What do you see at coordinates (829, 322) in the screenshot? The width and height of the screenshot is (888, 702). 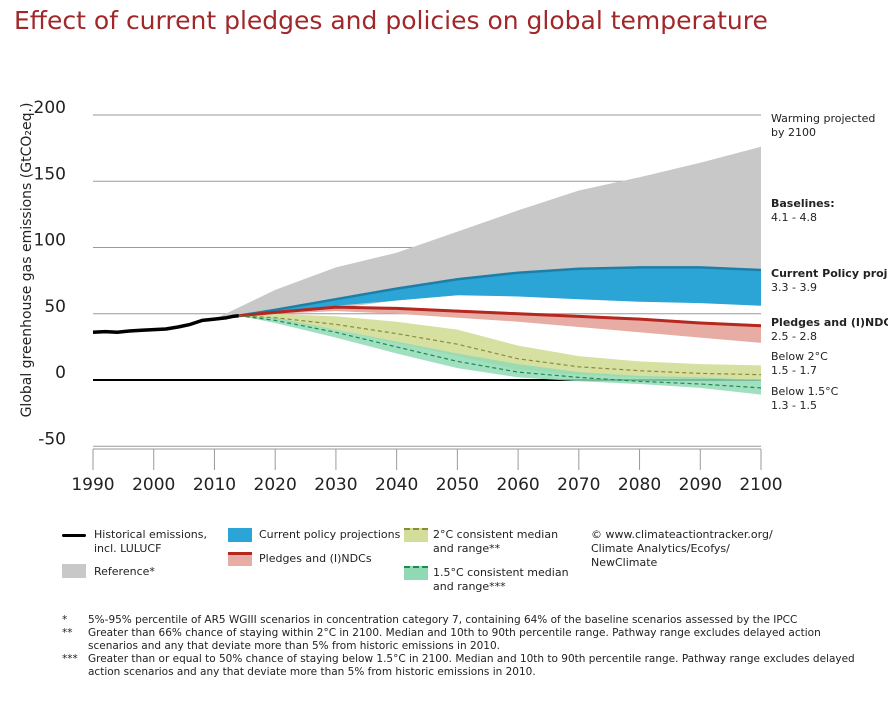 I see `pledges-label: Pledges and (I)NDCs` at bounding box center [829, 322].